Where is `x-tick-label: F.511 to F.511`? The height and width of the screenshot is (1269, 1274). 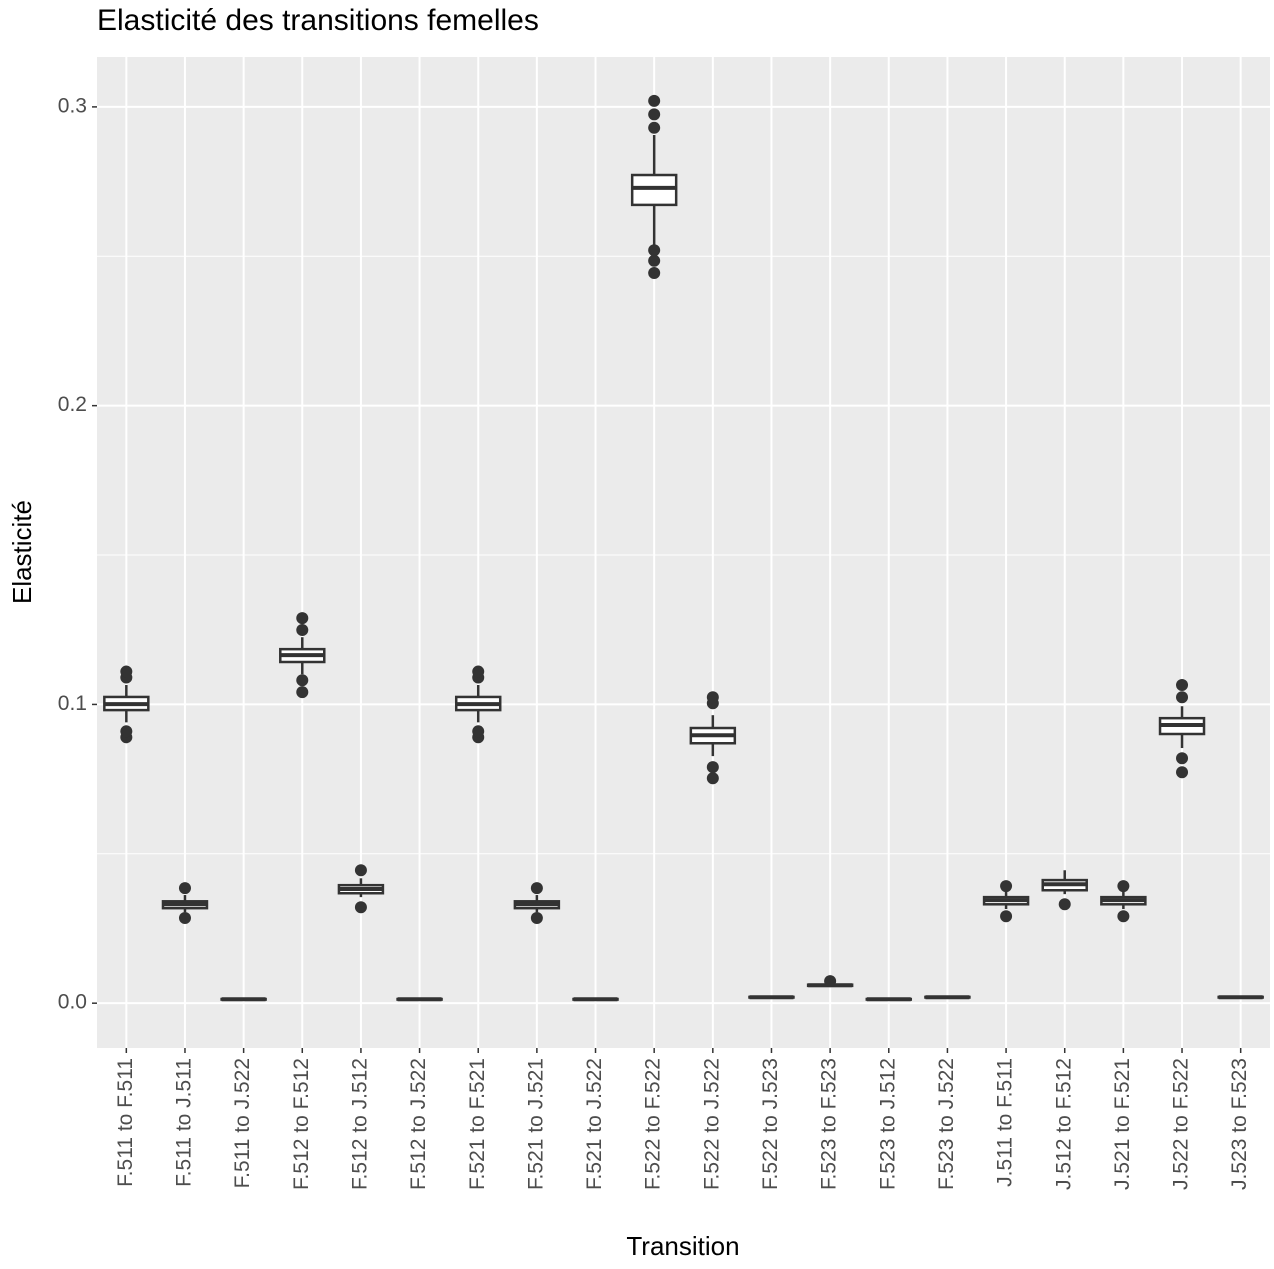
x-tick-label: F.511 to F.511 is located at coordinates (125, 1122).